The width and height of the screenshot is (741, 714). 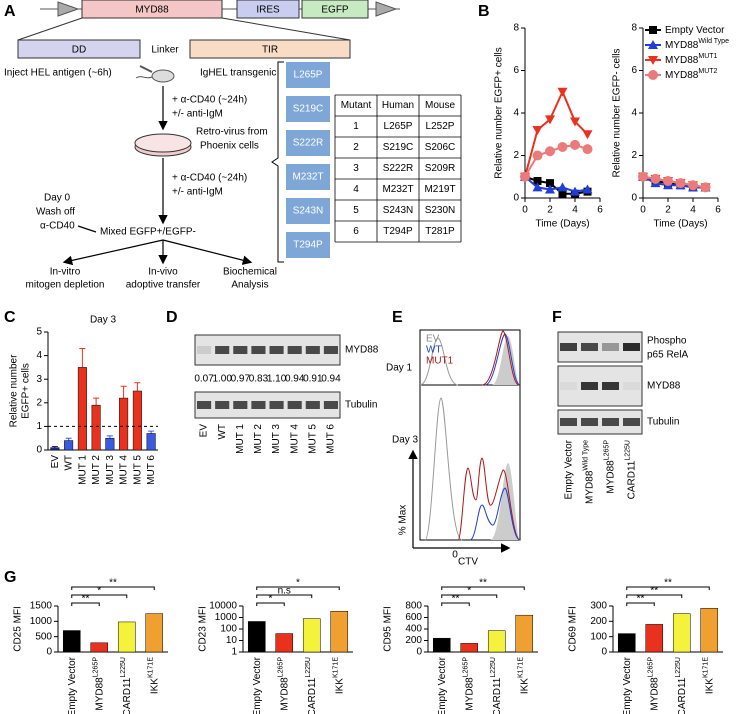 I want to click on legend-marker, so click(x=653, y=60).